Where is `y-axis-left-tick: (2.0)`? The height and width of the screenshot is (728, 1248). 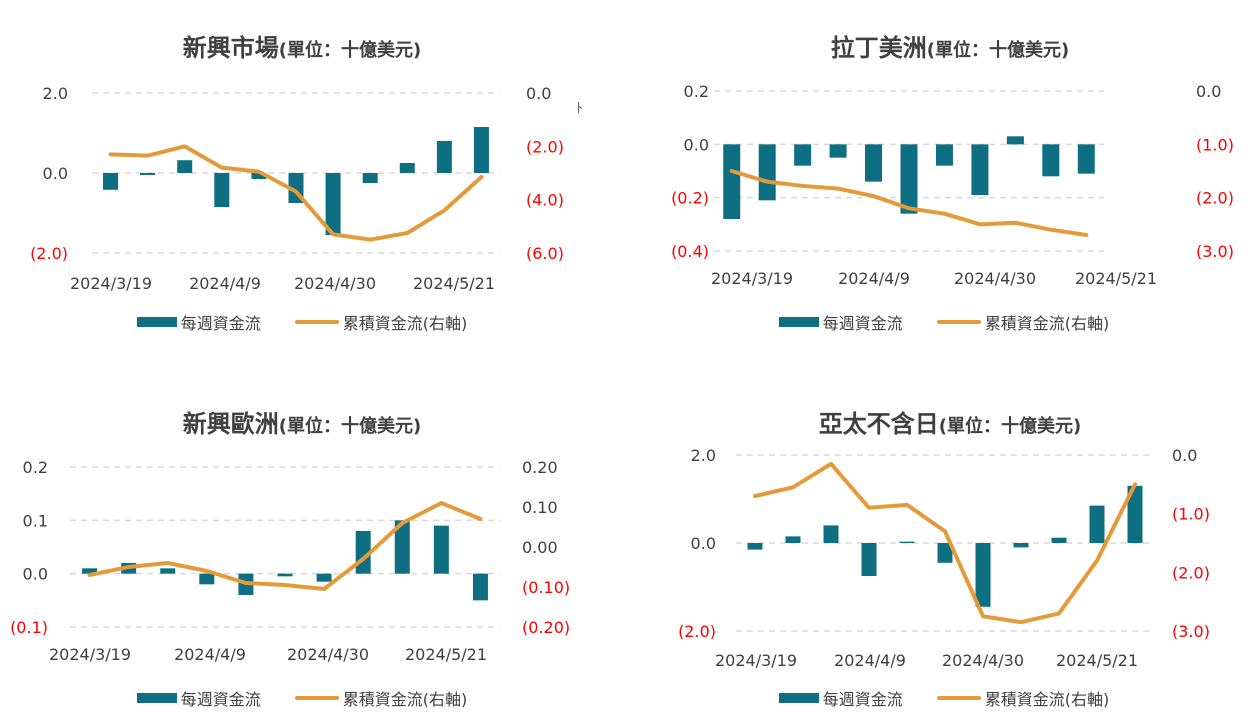
y-axis-left-tick: (2.0) is located at coordinates (49, 253).